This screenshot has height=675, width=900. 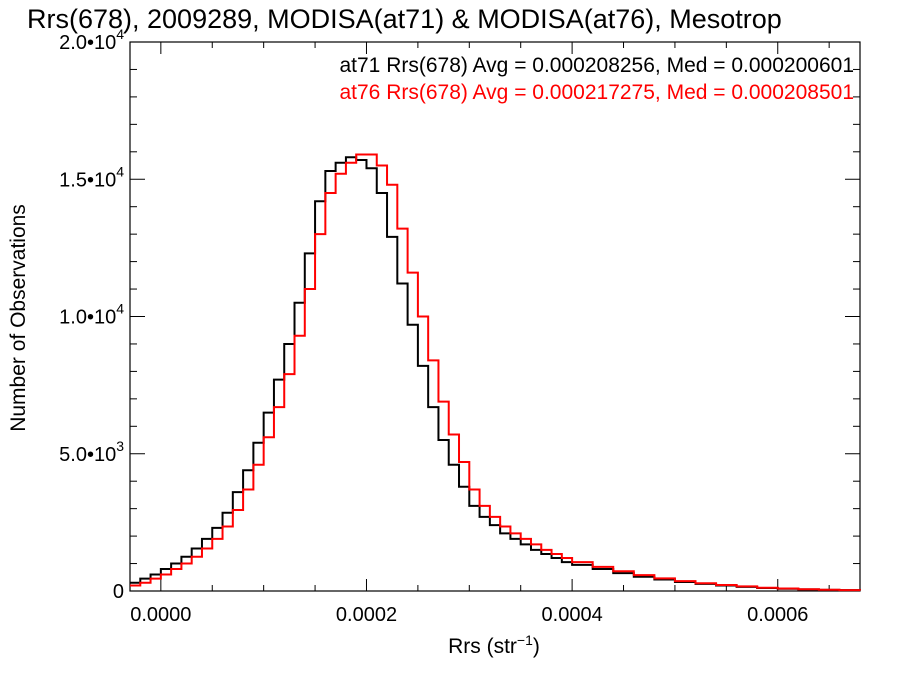 I want to click on y-tick-label: 1.5•104, so click(x=91, y=177).